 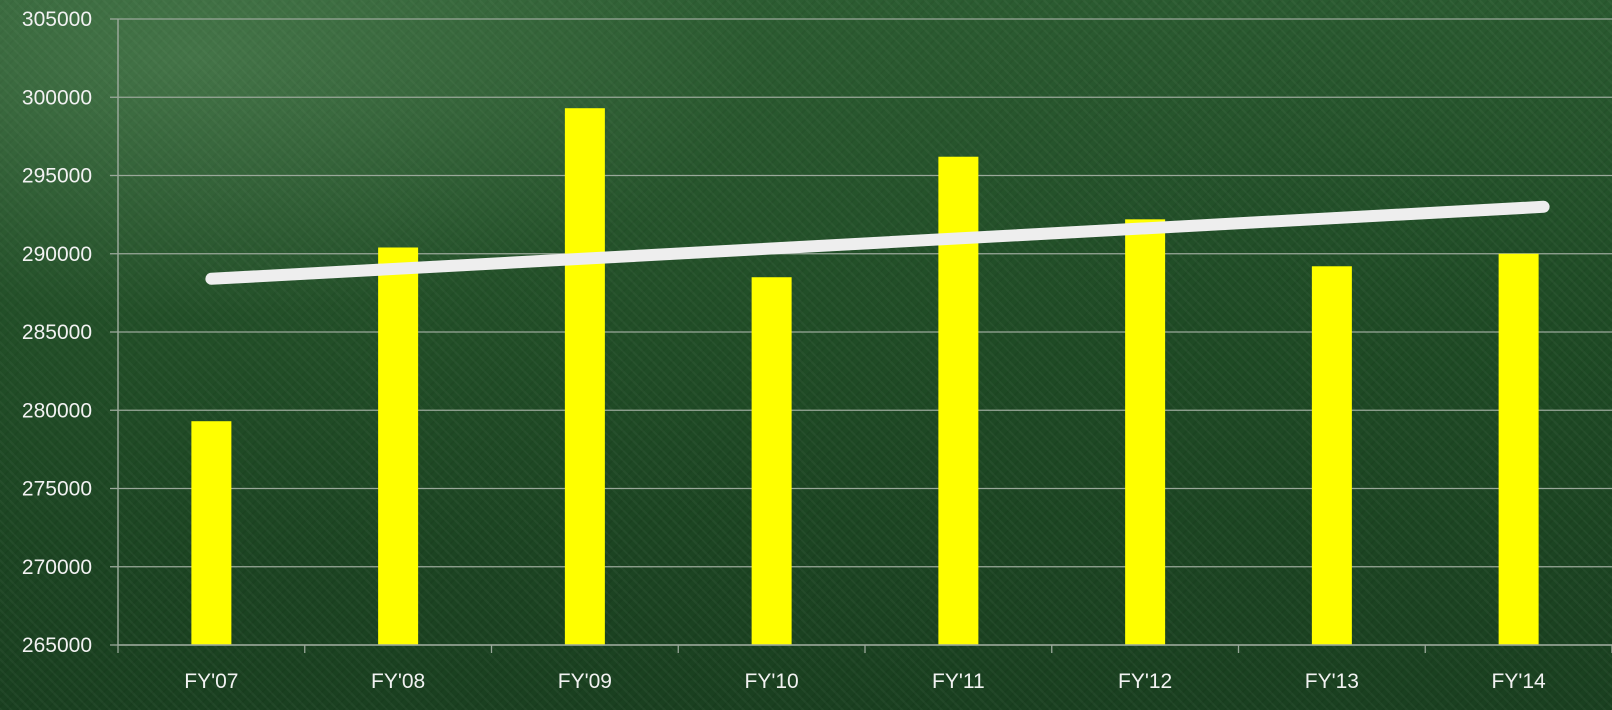 I want to click on trendline, so click(x=877, y=242).